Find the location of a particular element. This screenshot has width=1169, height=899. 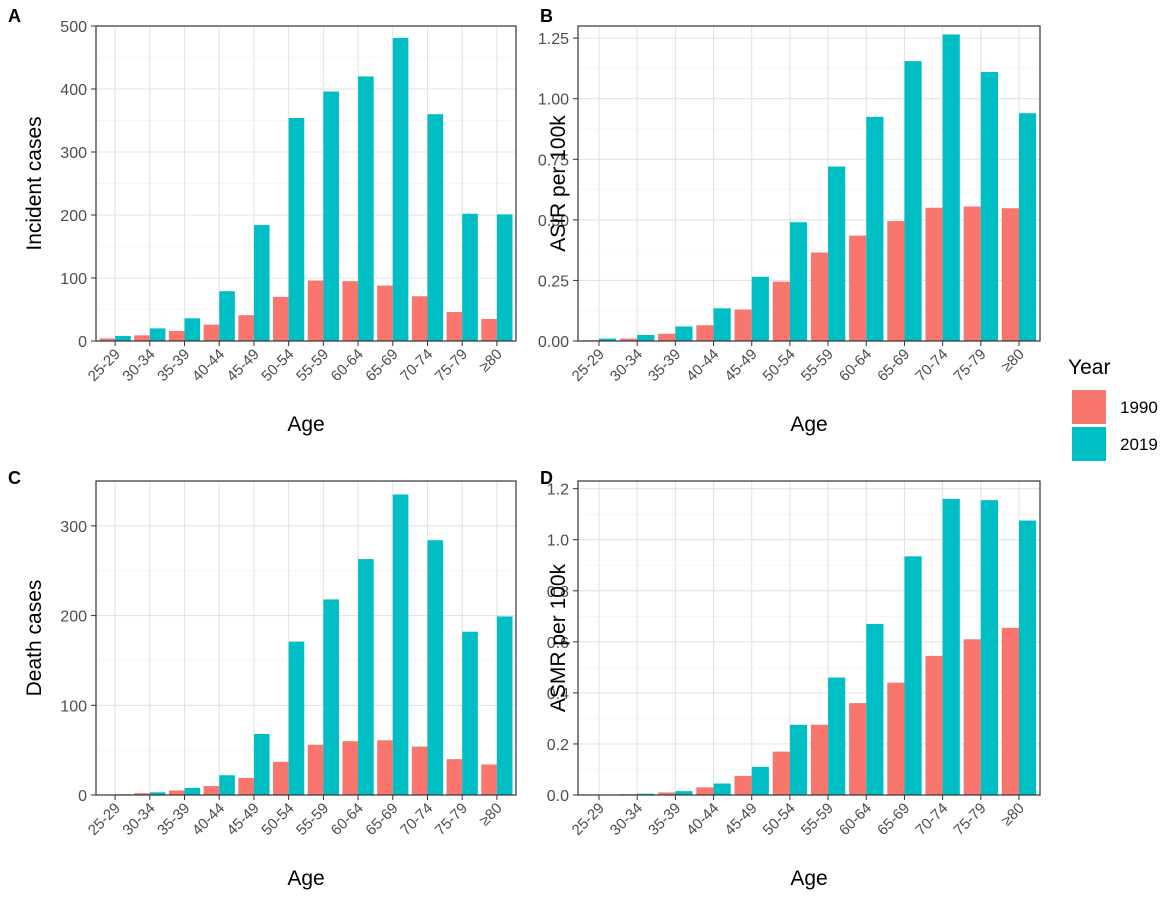

y-tick-label: 400 is located at coordinates (73, 90).